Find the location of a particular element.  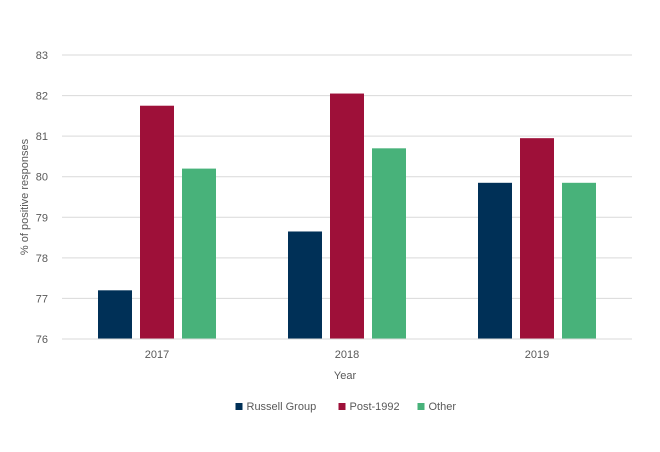

bar-other-2018 is located at coordinates (389, 243).